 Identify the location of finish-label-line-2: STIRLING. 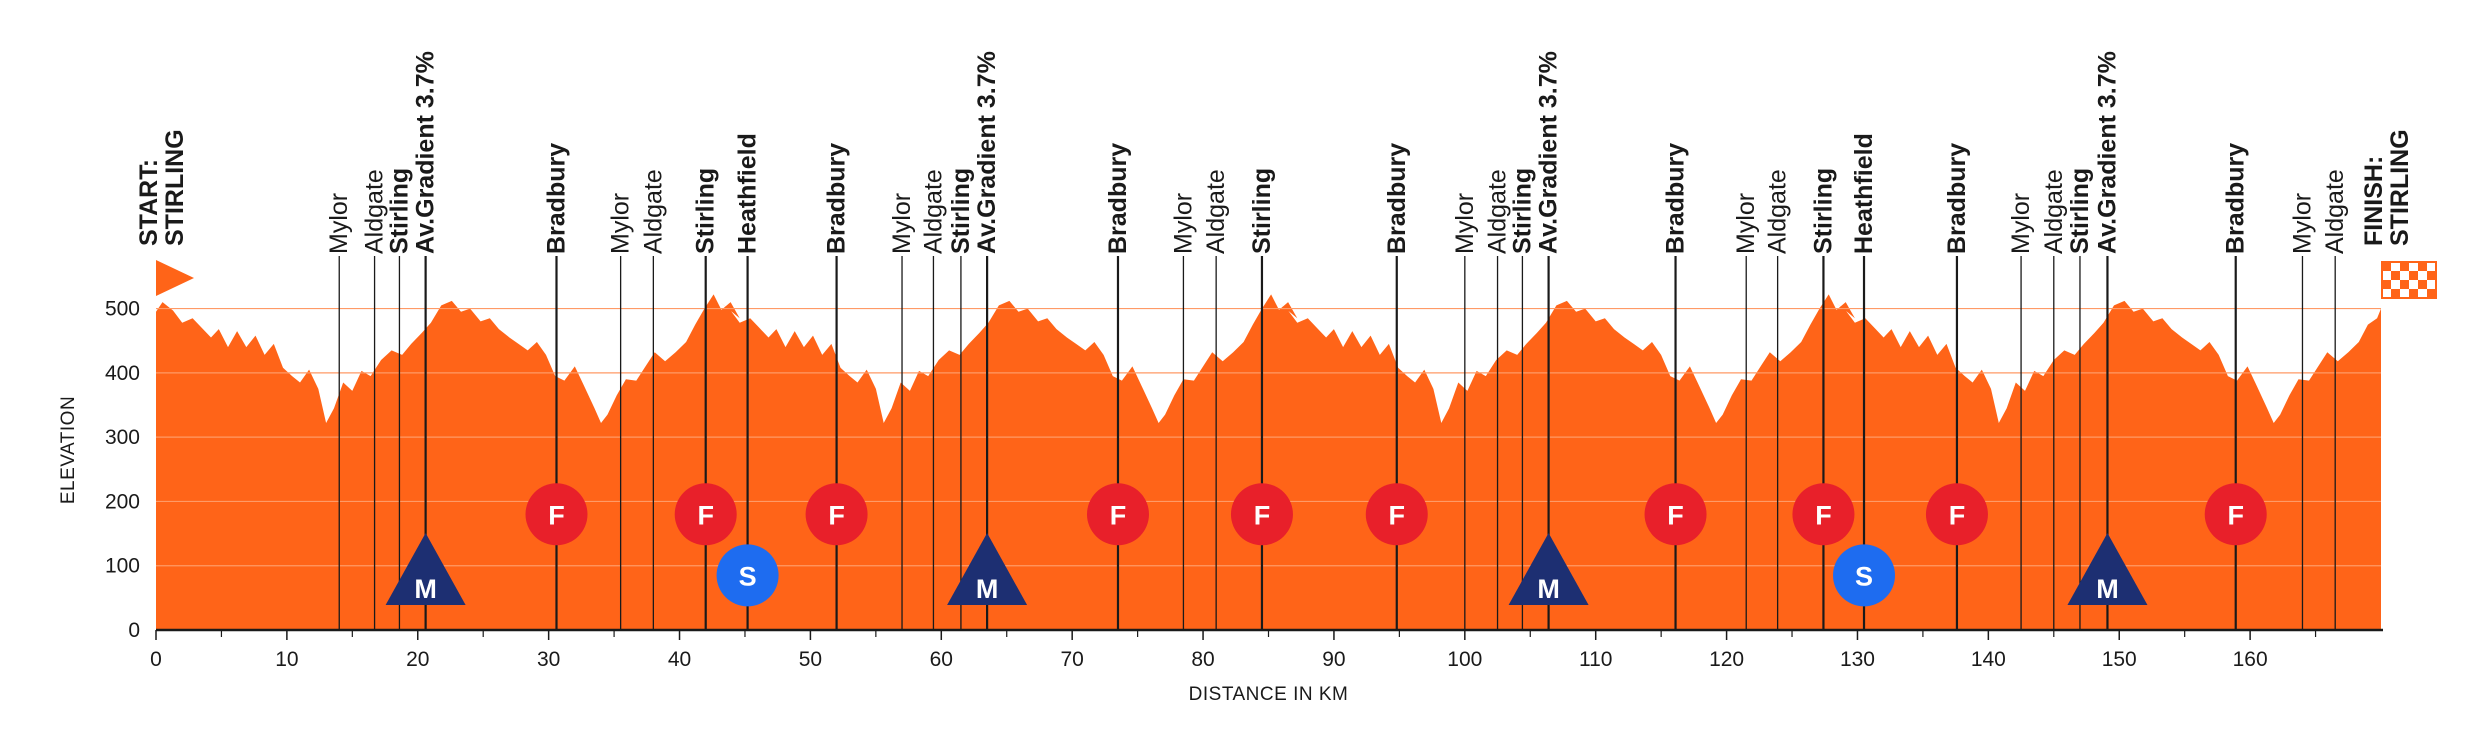
(2400, 187).